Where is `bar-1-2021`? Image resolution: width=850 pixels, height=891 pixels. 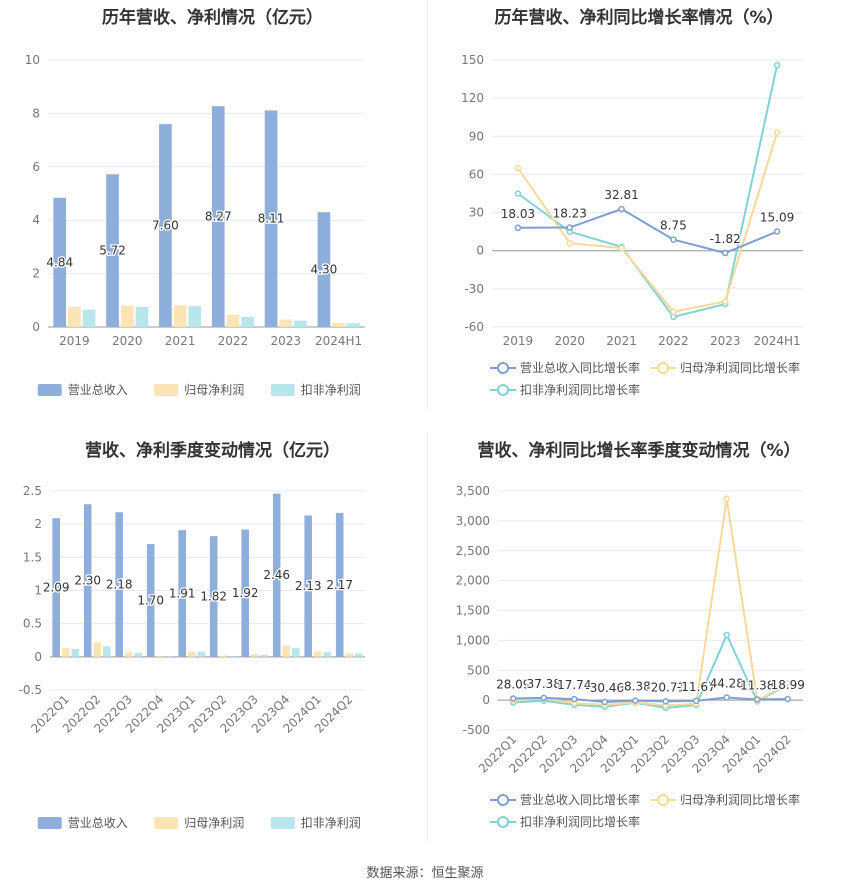 bar-1-2021 is located at coordinates (180, 316).